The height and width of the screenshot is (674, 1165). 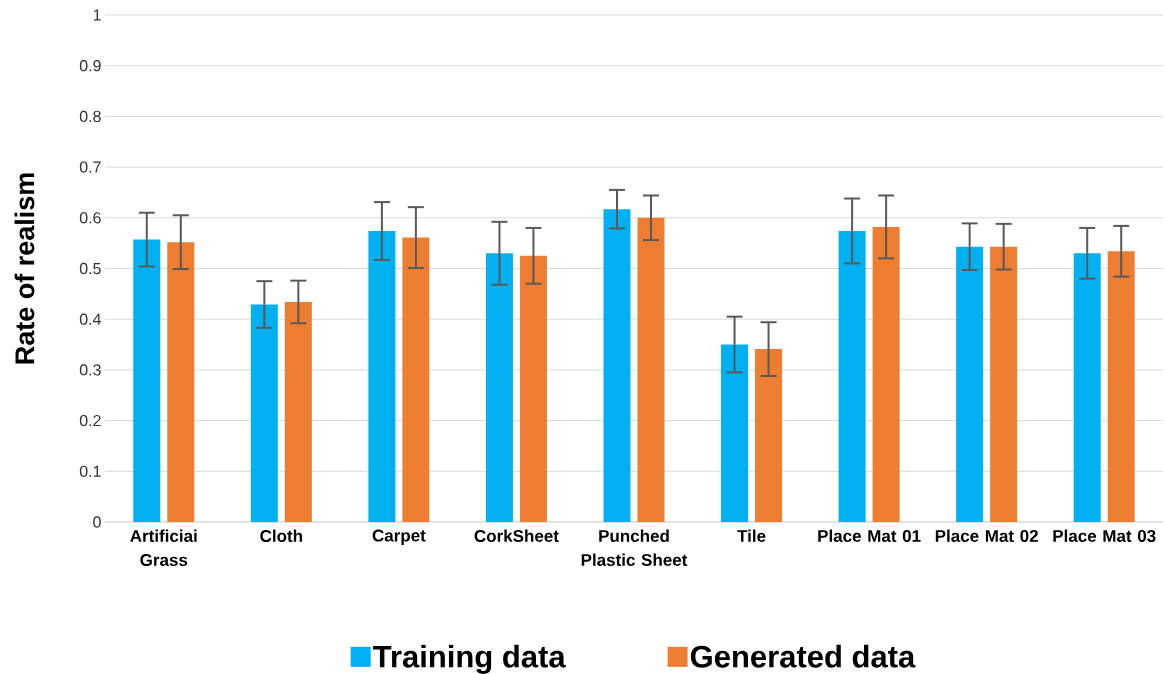 What do you see at coordinates (90, 66) in the screenshot?
I see `y-tick-label: 0.9` at bounding box center [90, 66].